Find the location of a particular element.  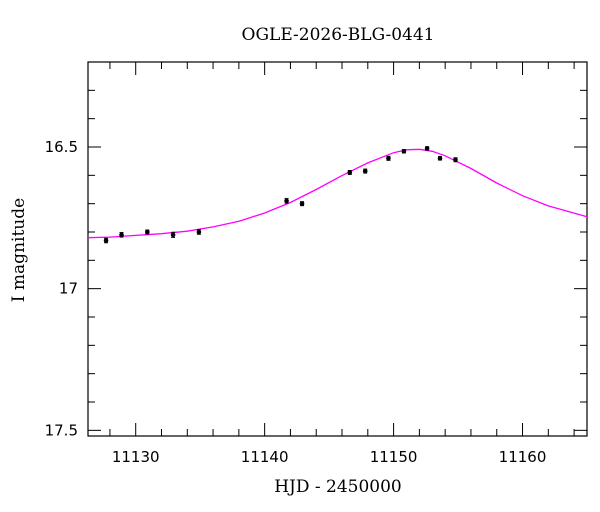

x-tick-label: 11150 is located at coordinates (394, 457).